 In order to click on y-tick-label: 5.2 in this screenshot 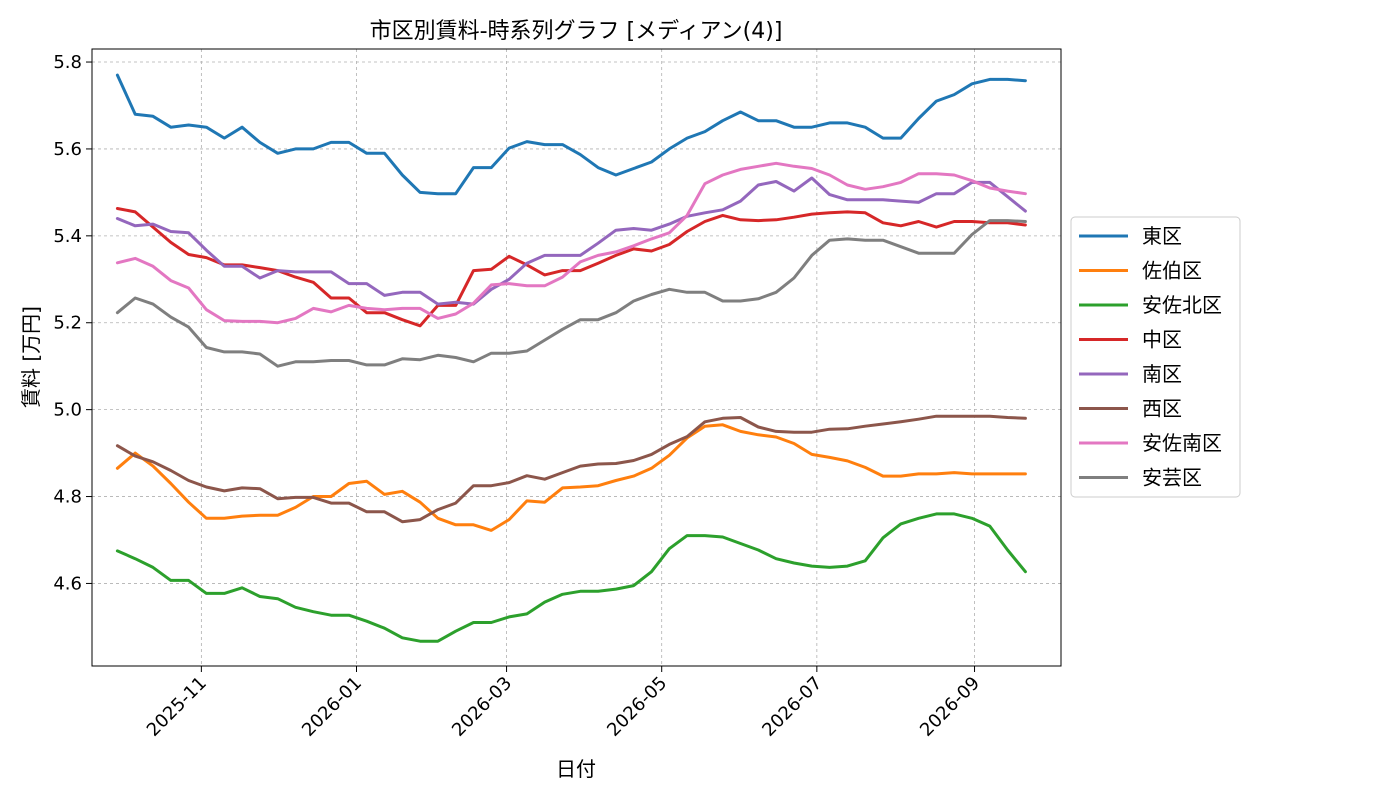, I will do `click(67, 323)`.